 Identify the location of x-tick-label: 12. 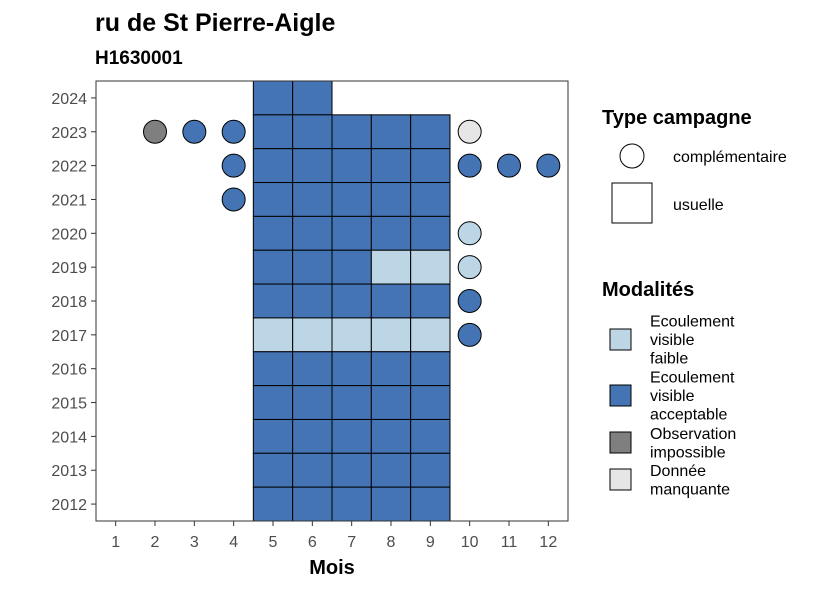
(548, 542).